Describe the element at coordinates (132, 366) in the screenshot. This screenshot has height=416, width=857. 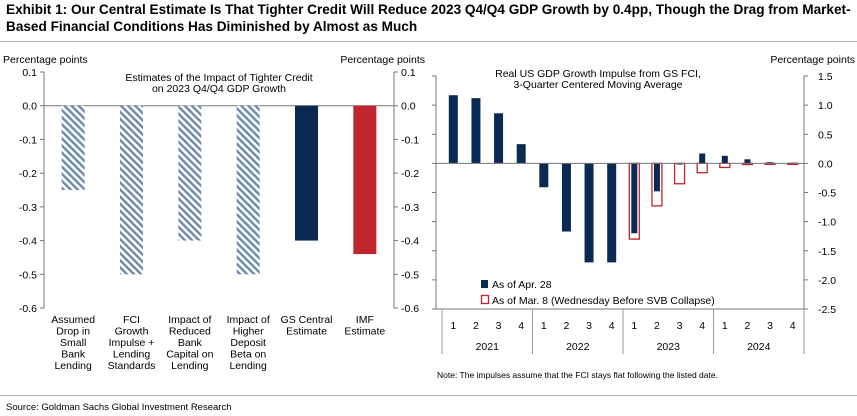
I see `left-category-label-line: Standards` at that location.